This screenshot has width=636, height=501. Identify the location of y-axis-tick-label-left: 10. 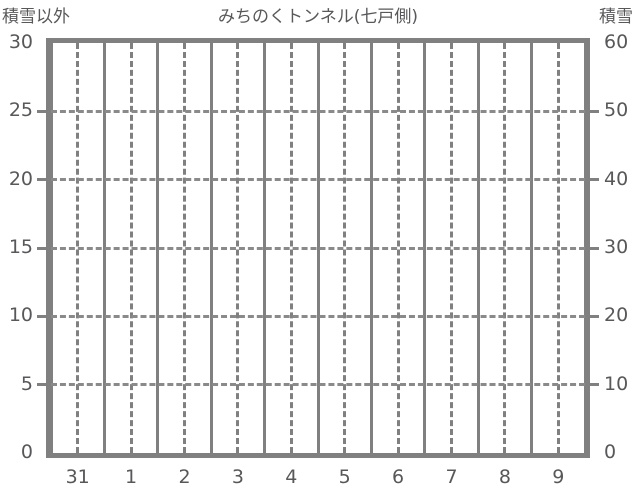
(20, 315).